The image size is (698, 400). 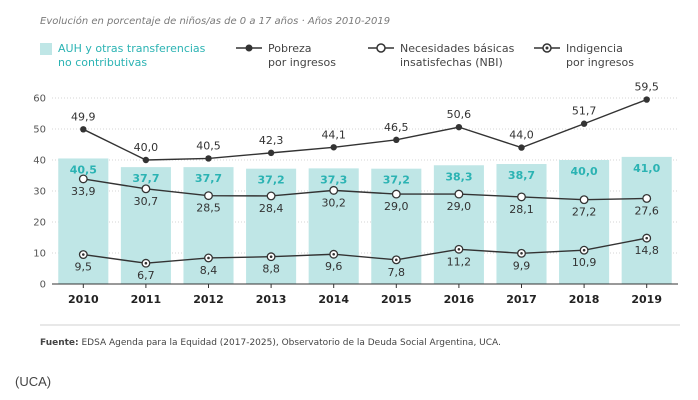 What do you see at coordinates (521, 253) in the screenshot?
I see `point-dot-indigencia-2017` at bounding box center [521, 253].